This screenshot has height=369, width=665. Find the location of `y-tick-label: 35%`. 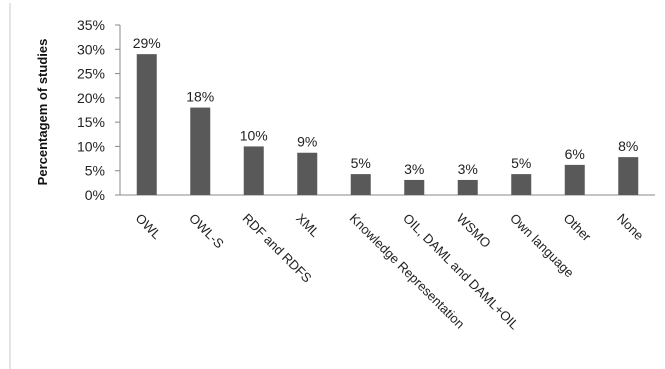

y-tick-label: 35% is located at coordinates (91, 25).